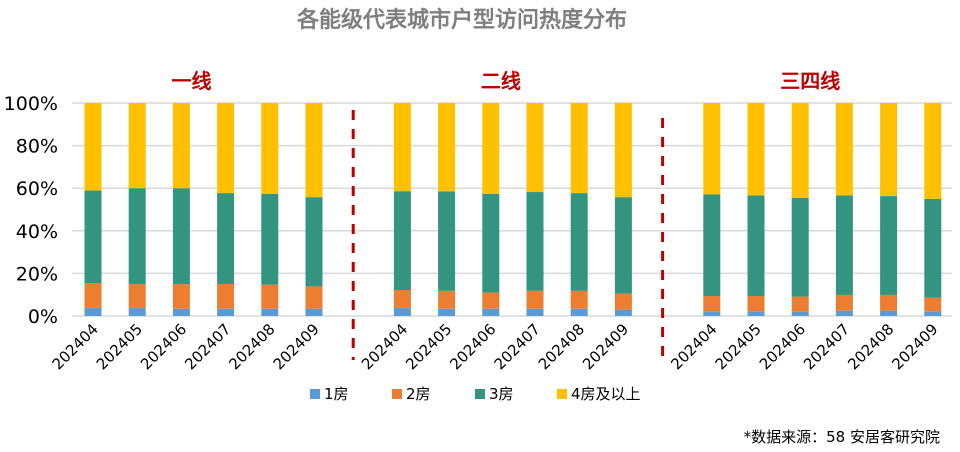 The height and width of the screenshot is (452, 960). Describe the element at coordinates (461, 20) in the screenshot. I see `chart-title: 各能级代表城市户型访问热度分布` at that location.